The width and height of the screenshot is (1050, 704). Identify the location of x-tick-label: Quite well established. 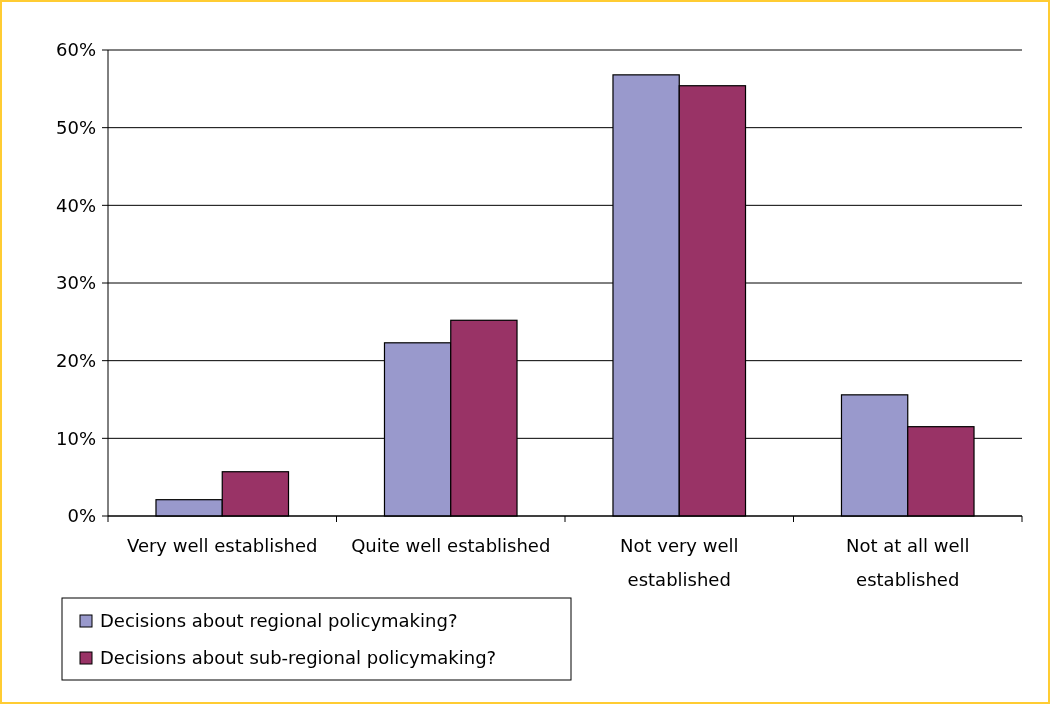
(451, 545).